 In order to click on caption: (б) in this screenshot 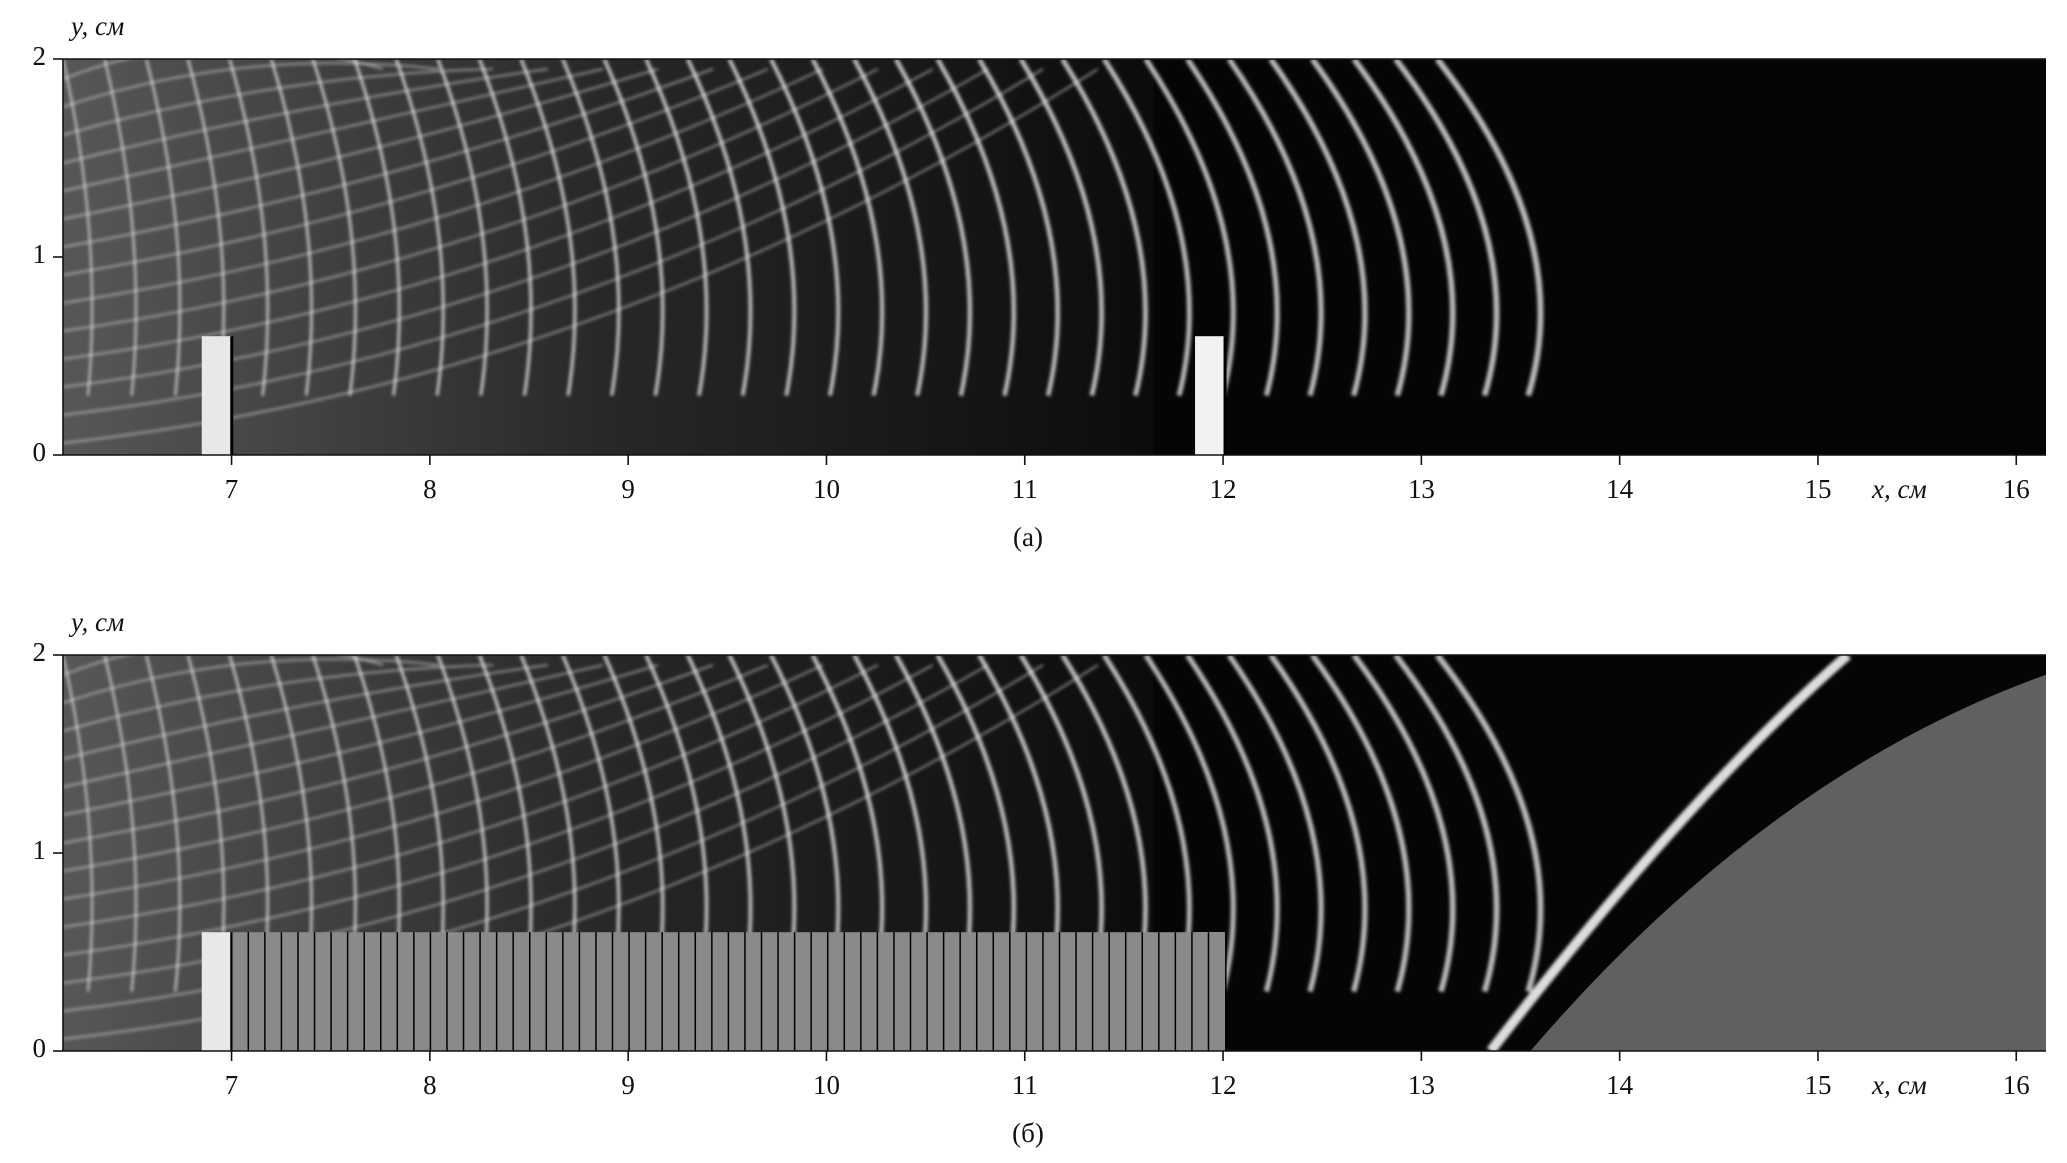, I will do `click(1028, 1133)`.